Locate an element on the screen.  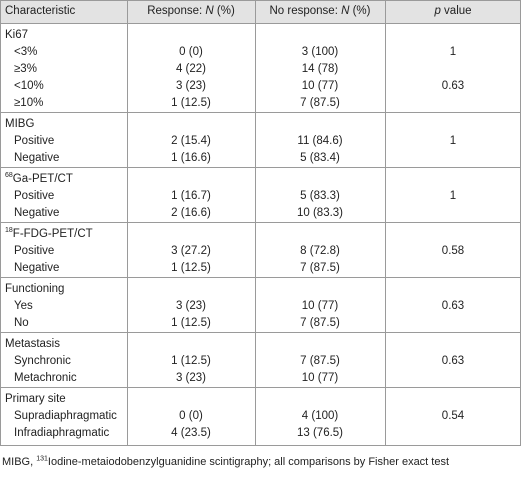
text: Functioning is located at coordinates (35, 289).